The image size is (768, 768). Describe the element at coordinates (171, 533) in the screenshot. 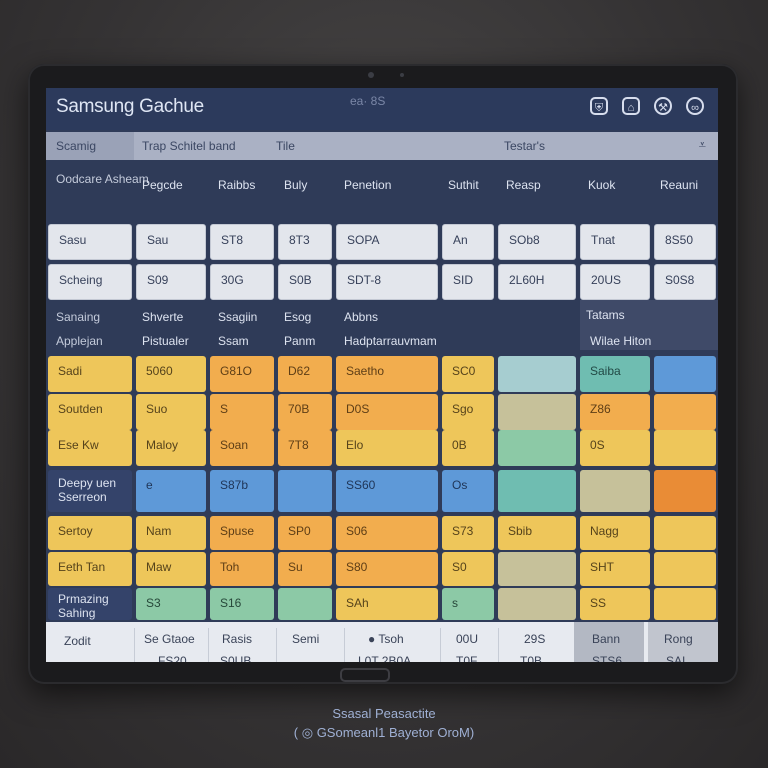

I see `table-cell: Nam` at that location.